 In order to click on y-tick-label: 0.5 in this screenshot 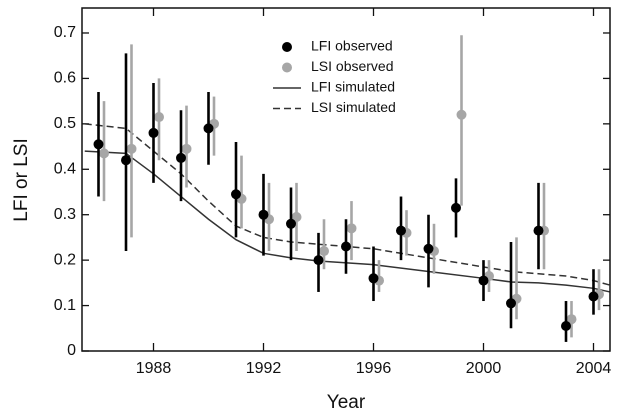, I will do `click(65, 123)`.